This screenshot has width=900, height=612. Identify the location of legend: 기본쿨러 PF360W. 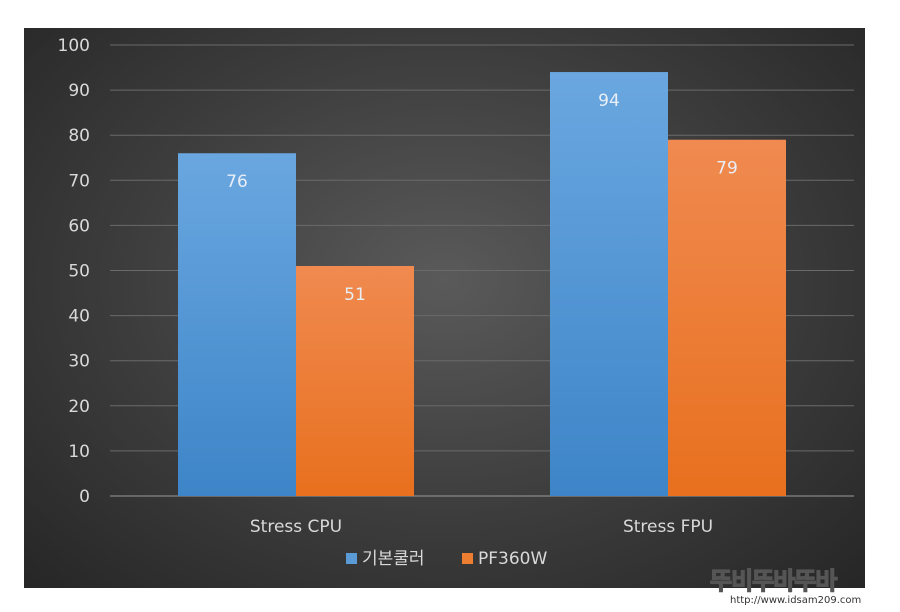
(446, 559).